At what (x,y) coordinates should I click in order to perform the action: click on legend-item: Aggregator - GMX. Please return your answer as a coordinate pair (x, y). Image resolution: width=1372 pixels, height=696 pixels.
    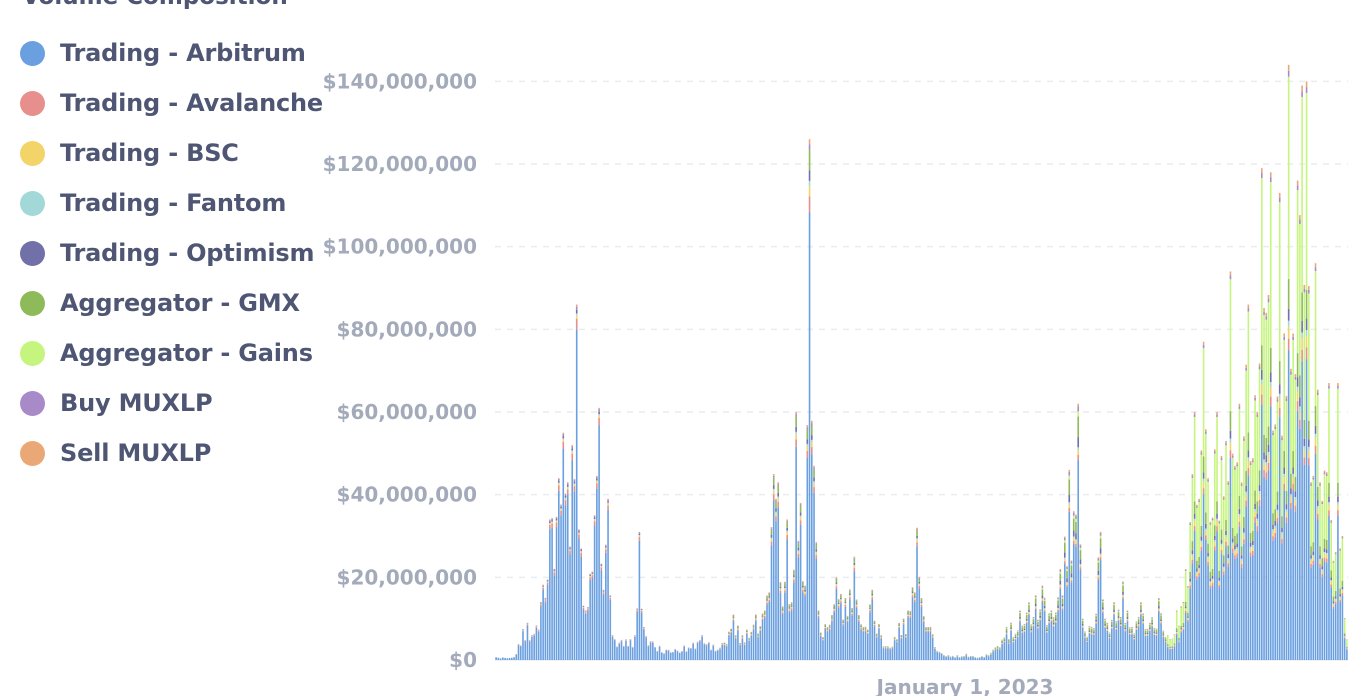
    Looking at the image, I should click on (171, 303).